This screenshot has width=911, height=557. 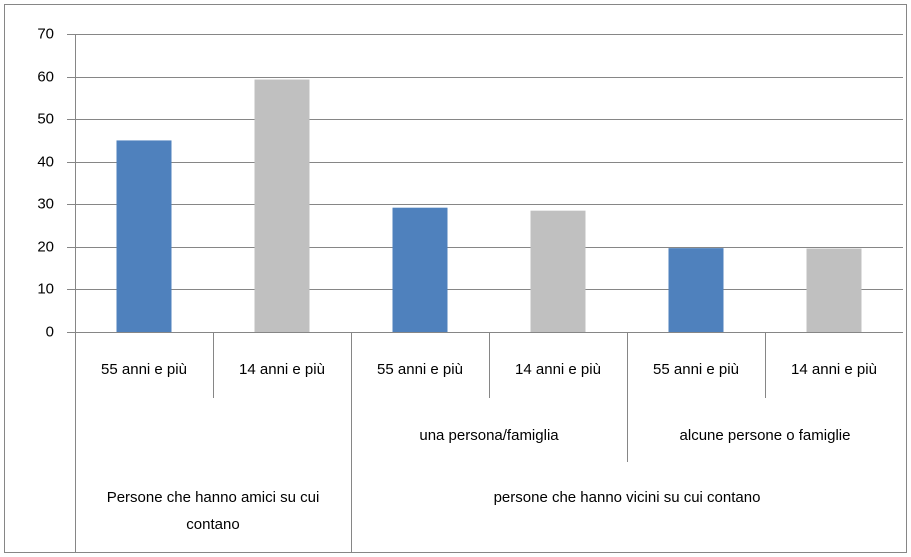 What do you see at coordinates (45, 33) in the screenshot?
I see `y-tick-label: 70` at bounding box center [45, 33].